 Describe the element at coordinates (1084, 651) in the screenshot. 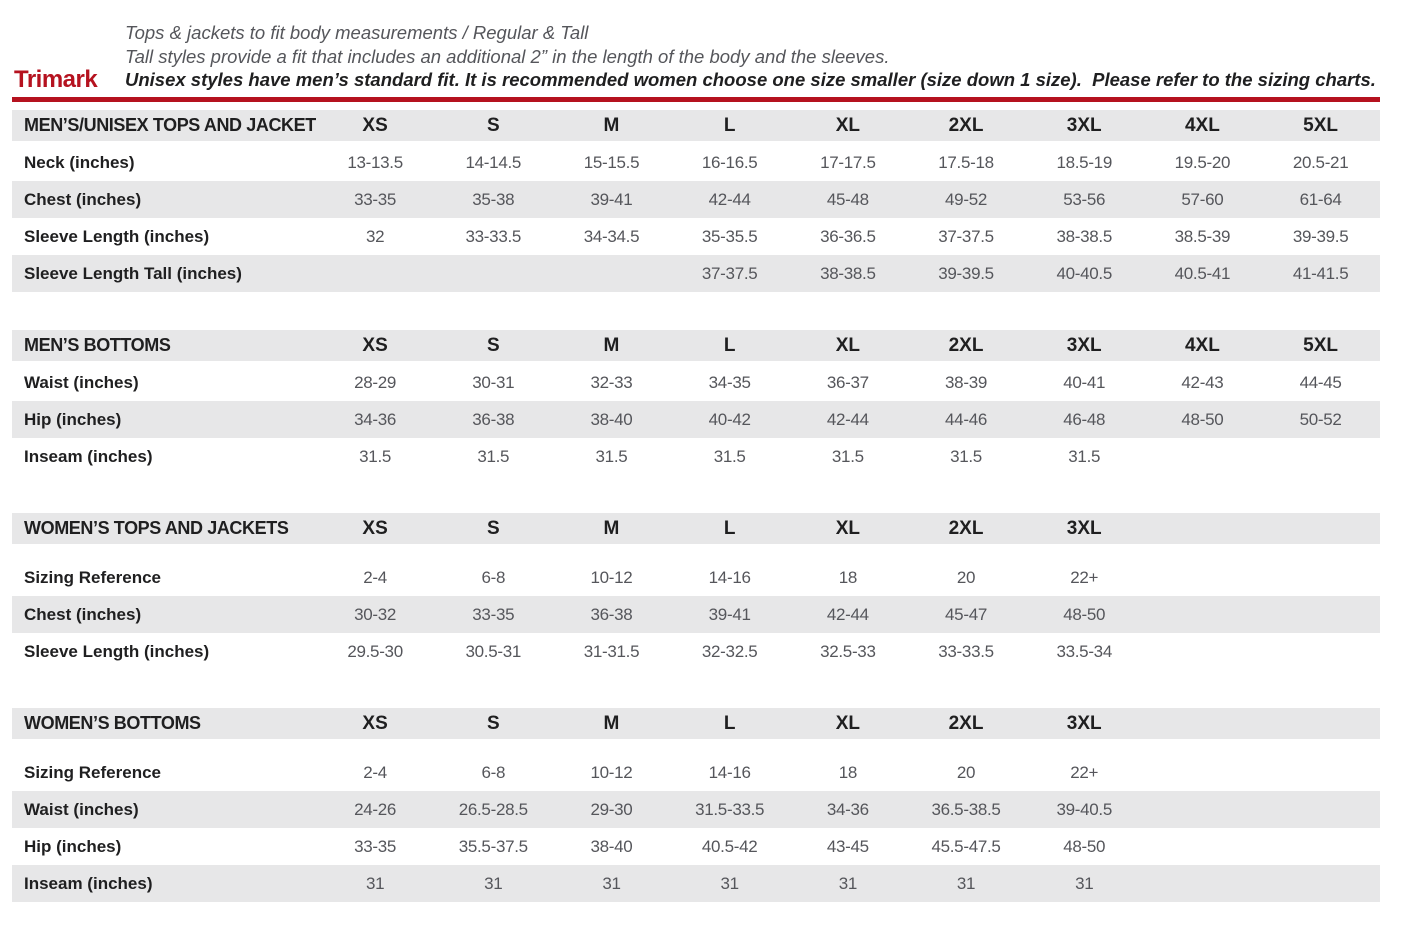

I see `cell-value: 33.5-34` at that location.